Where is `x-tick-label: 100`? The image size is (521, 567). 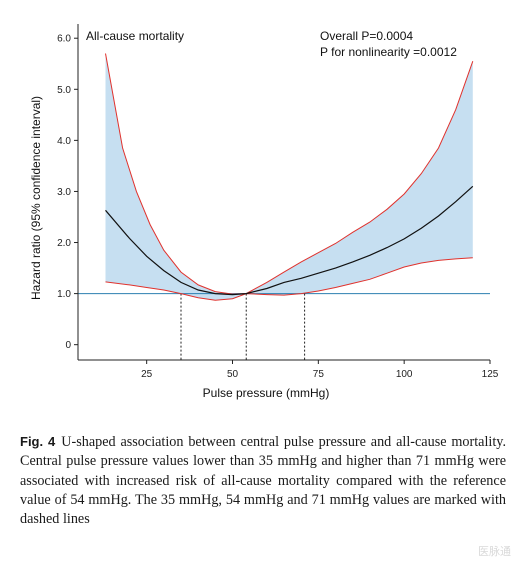 x-tick-label: 100 is located at coordinates (404, 374).